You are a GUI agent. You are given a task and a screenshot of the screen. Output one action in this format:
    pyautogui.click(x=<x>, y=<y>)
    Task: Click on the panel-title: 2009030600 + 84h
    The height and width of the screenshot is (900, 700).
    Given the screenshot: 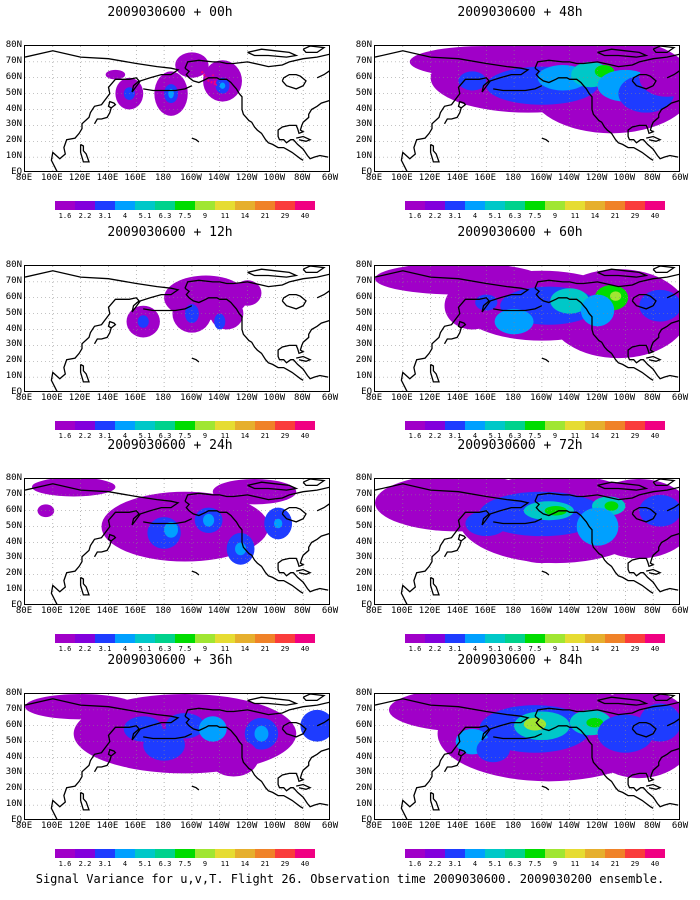 What is the action you would take?
    pyautogui.click(x=520, y=660)
    